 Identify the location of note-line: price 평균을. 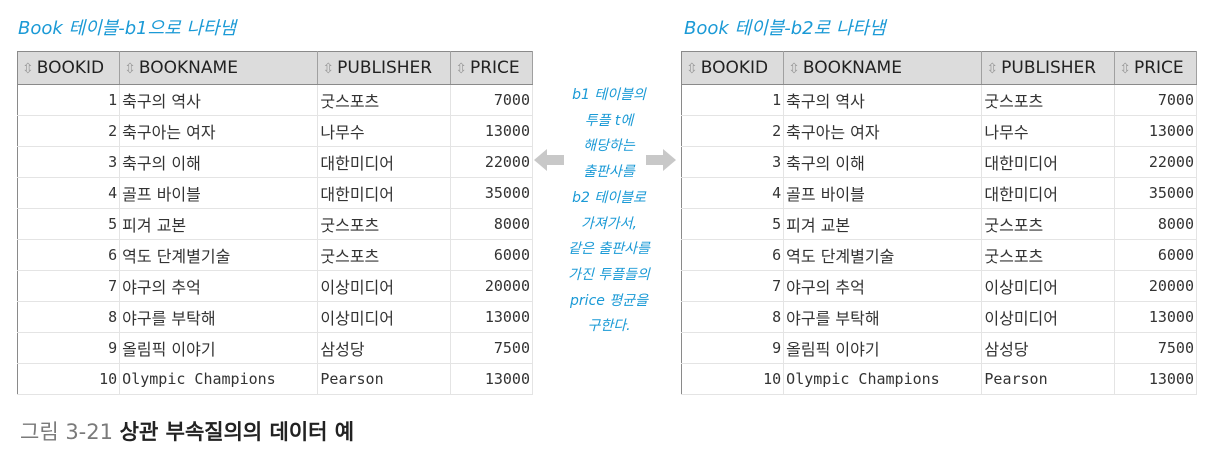
(609, 300).